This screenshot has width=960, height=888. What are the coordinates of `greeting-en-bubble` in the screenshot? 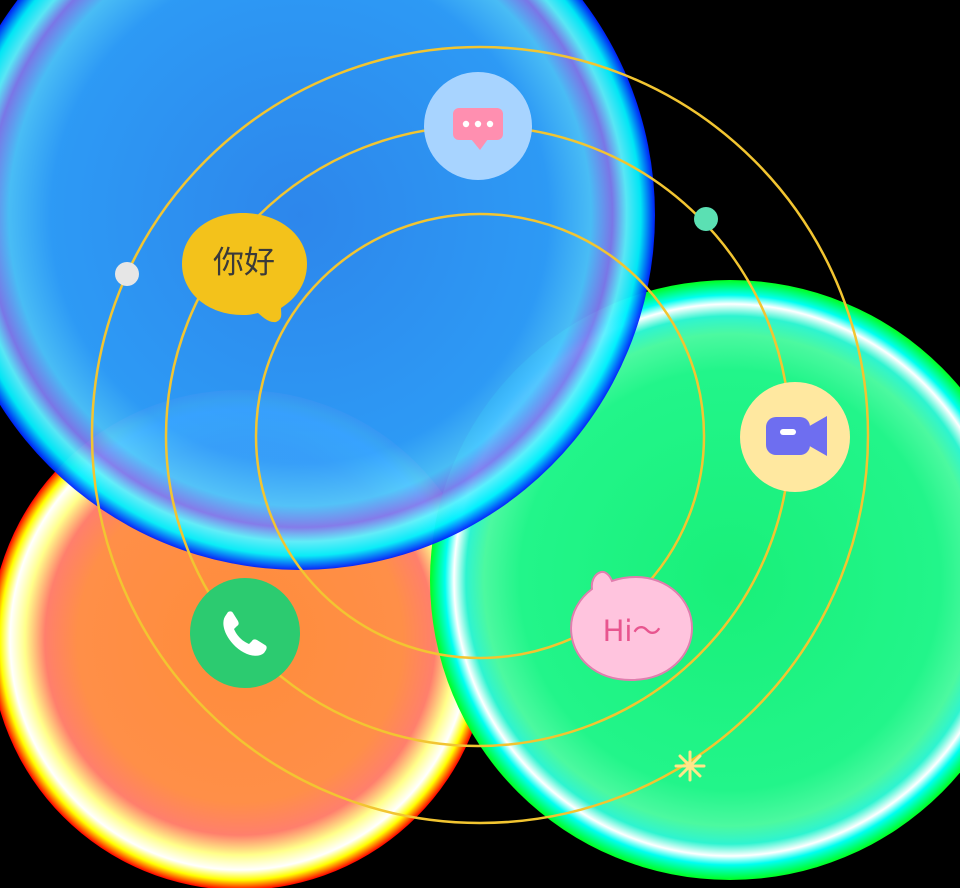 It's located at (631, 626).